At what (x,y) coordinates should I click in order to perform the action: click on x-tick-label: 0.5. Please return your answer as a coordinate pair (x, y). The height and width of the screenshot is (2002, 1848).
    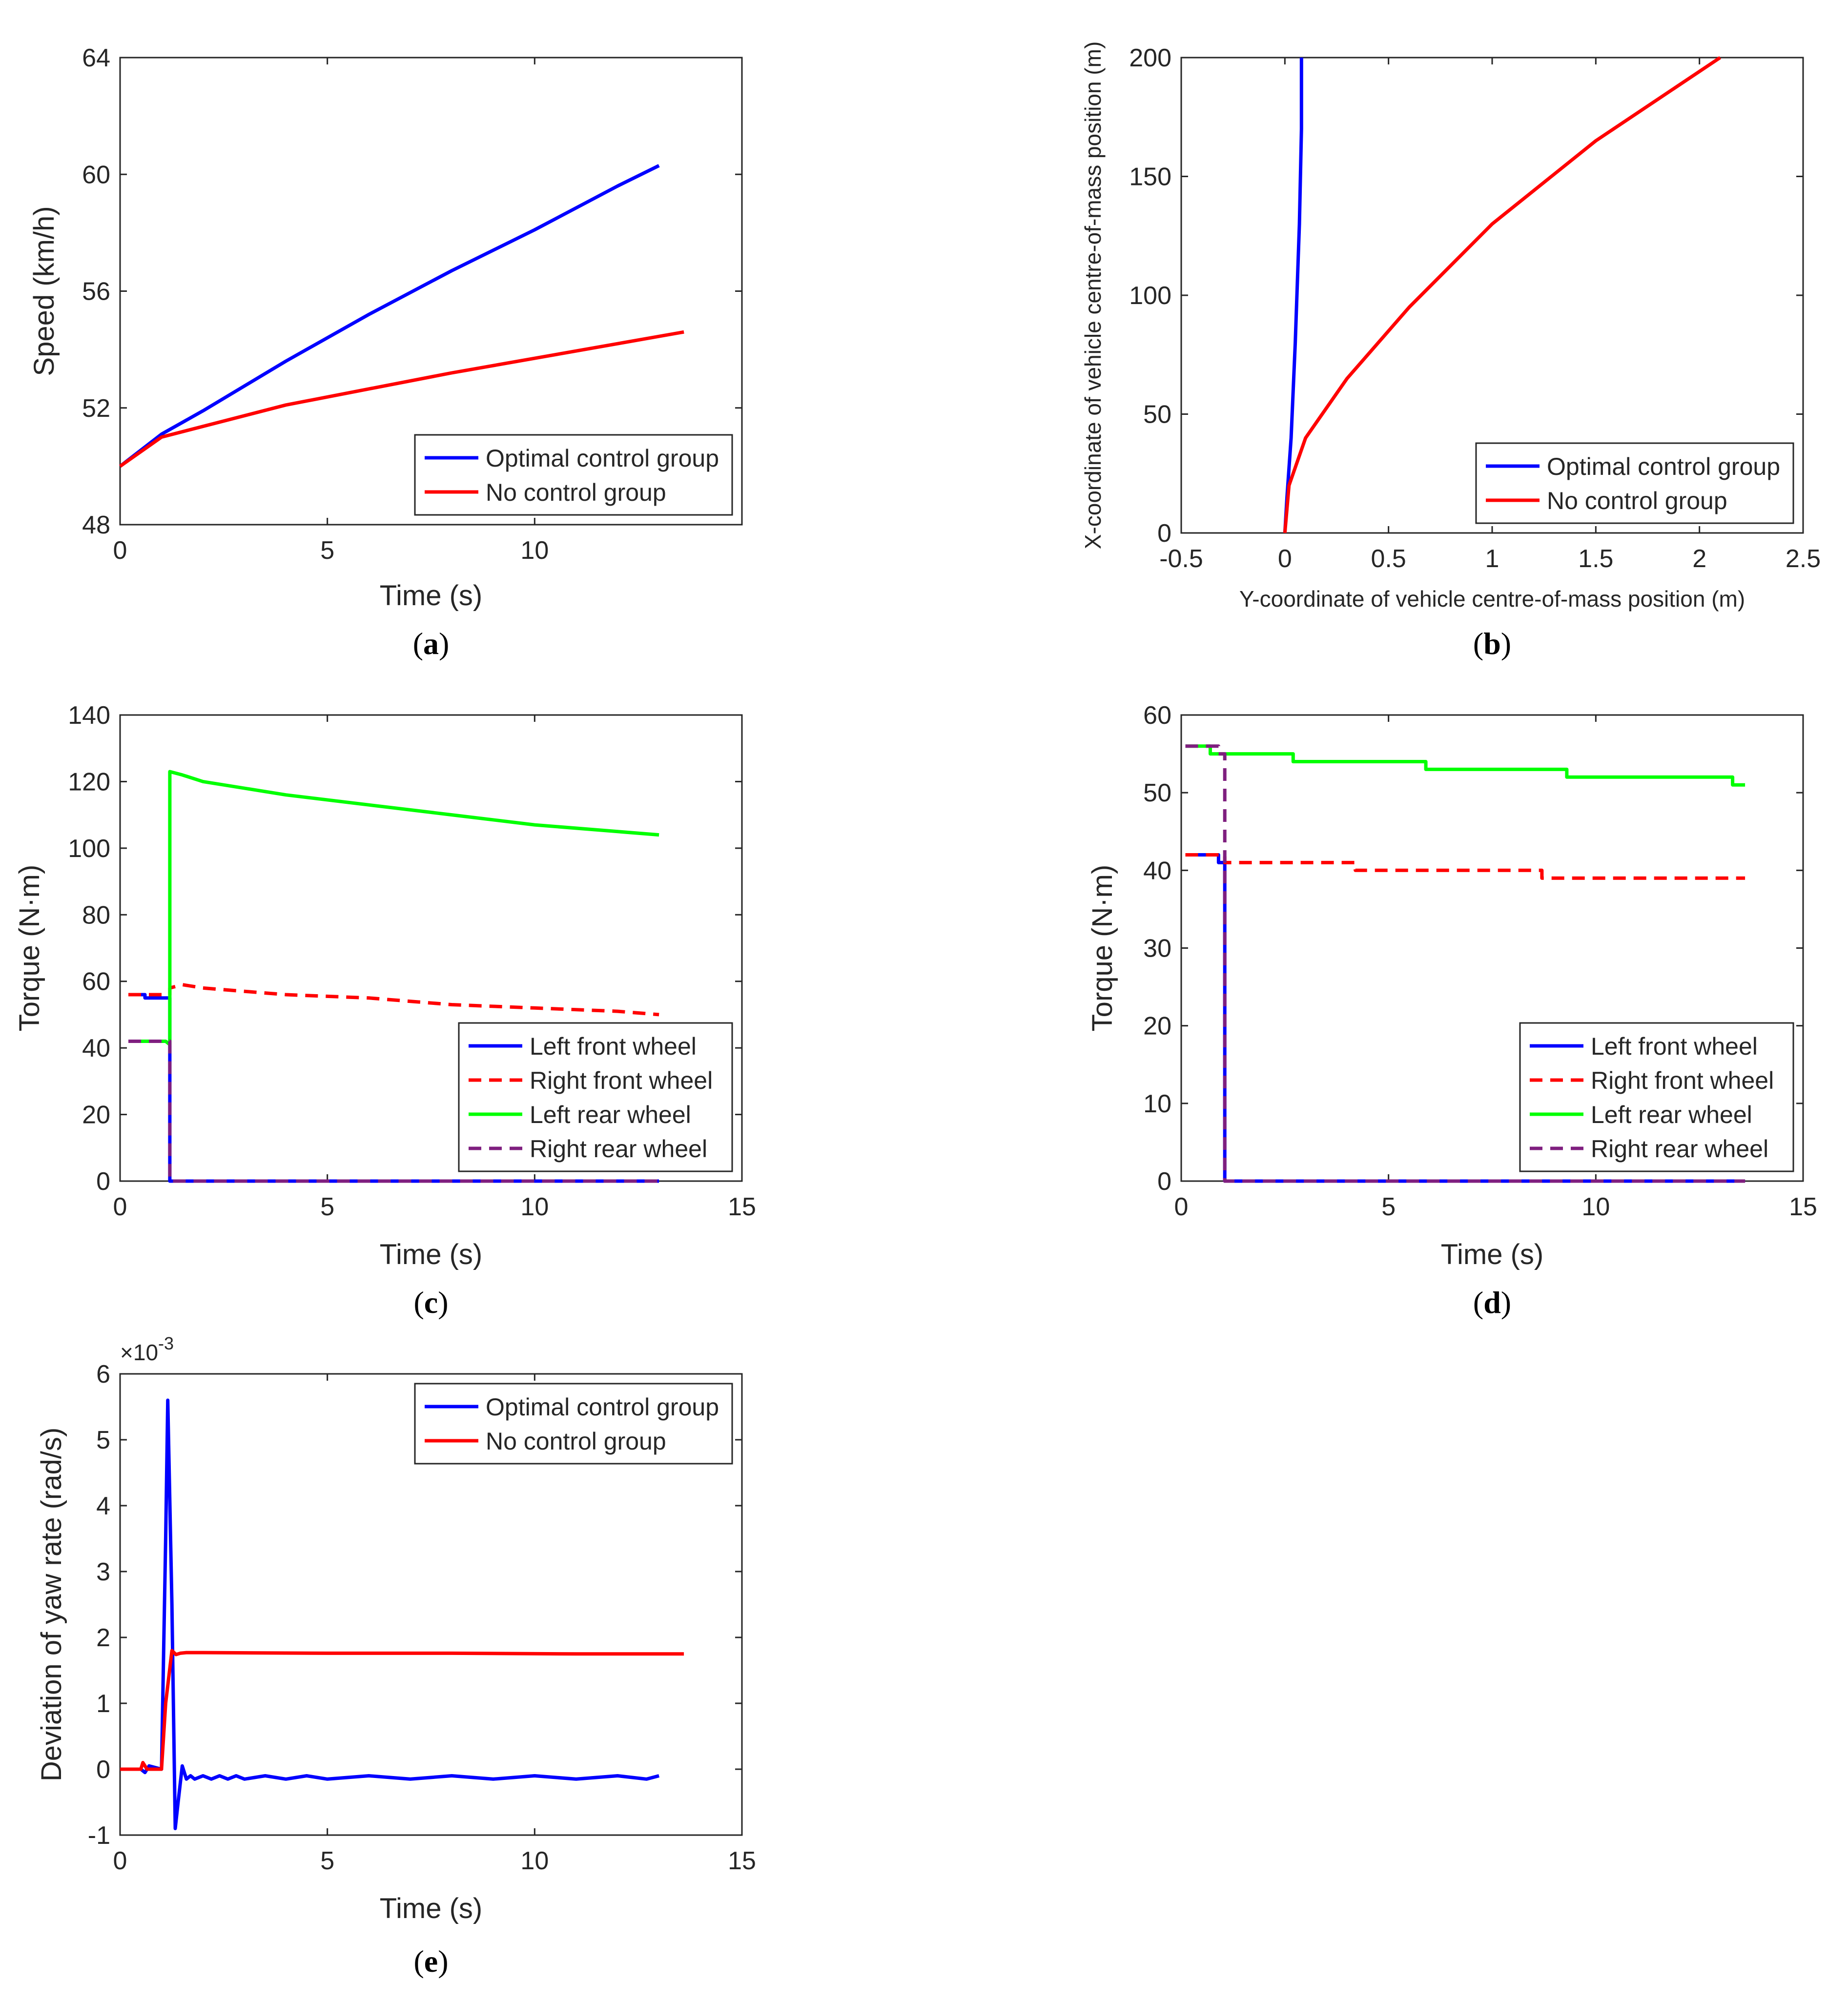
    Looking at the image, I should click on (1388, 559).